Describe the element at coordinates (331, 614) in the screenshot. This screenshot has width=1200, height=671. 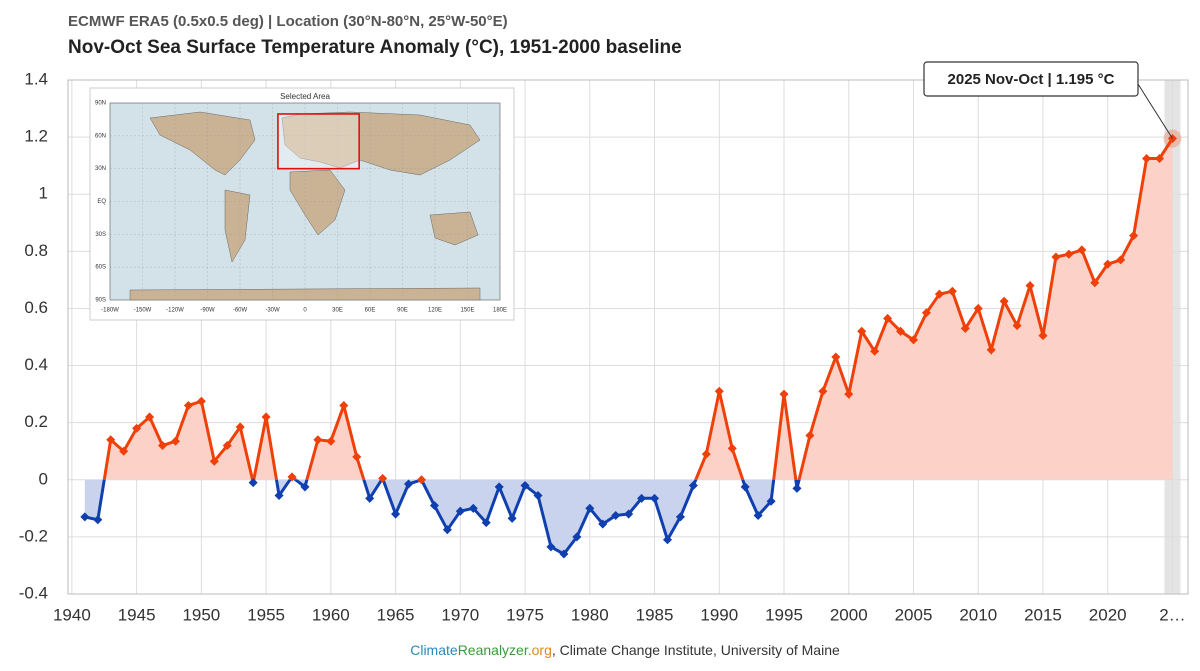
I see `x-tick-label: 1960` at that location.